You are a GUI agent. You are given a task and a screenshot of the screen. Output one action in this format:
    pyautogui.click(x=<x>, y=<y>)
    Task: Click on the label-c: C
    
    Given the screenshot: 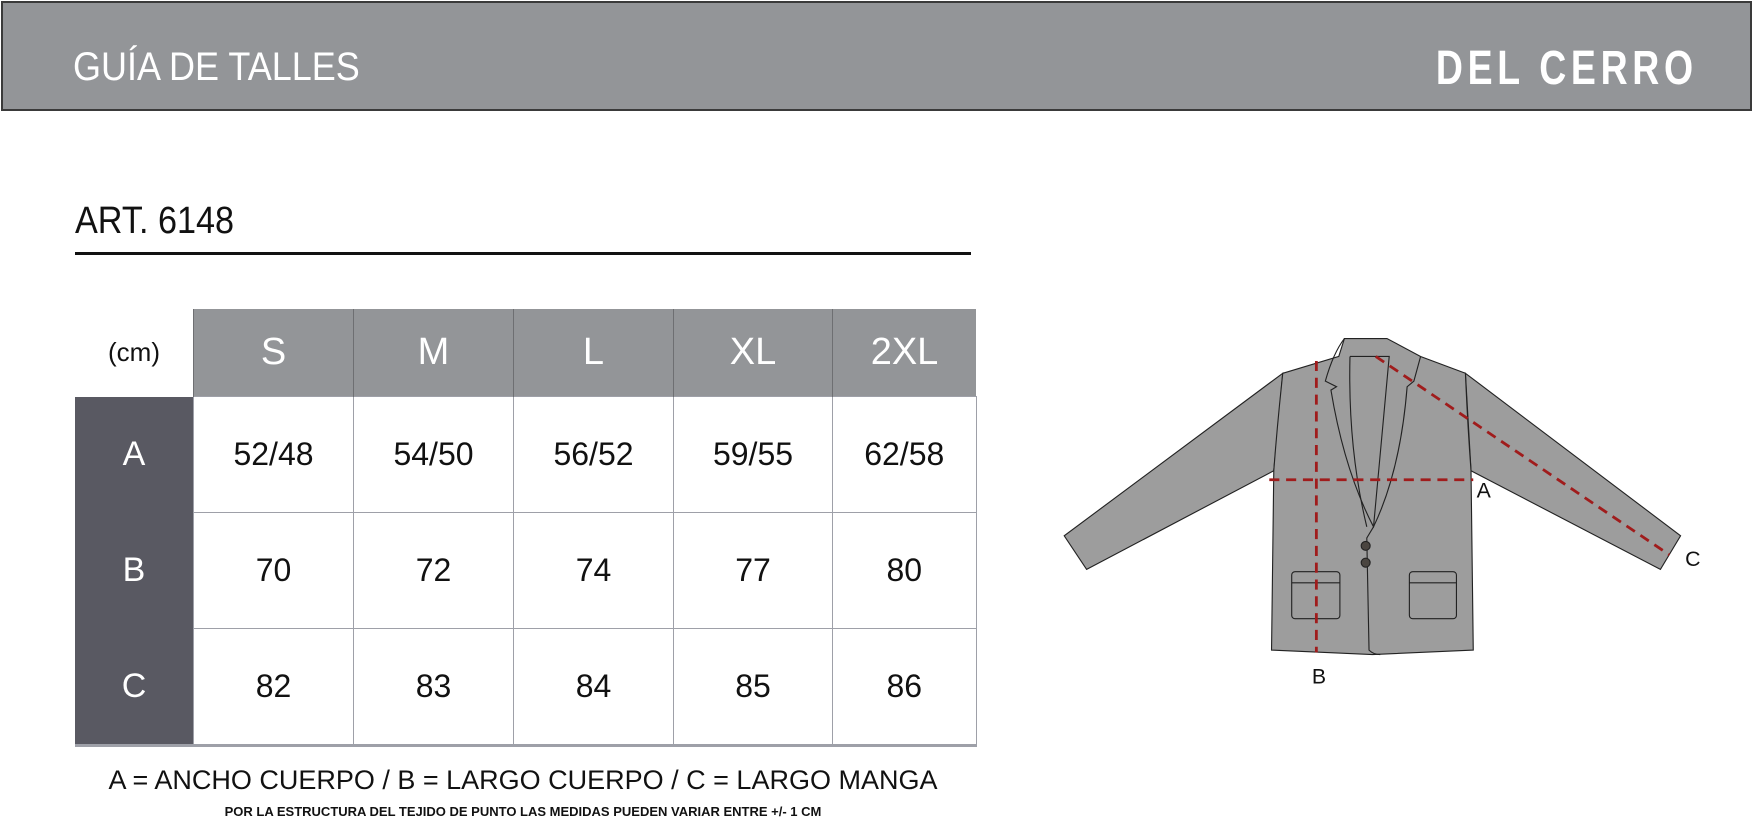 What is the action you would take?
    pyautogui.click(x=1692, y=559)
    